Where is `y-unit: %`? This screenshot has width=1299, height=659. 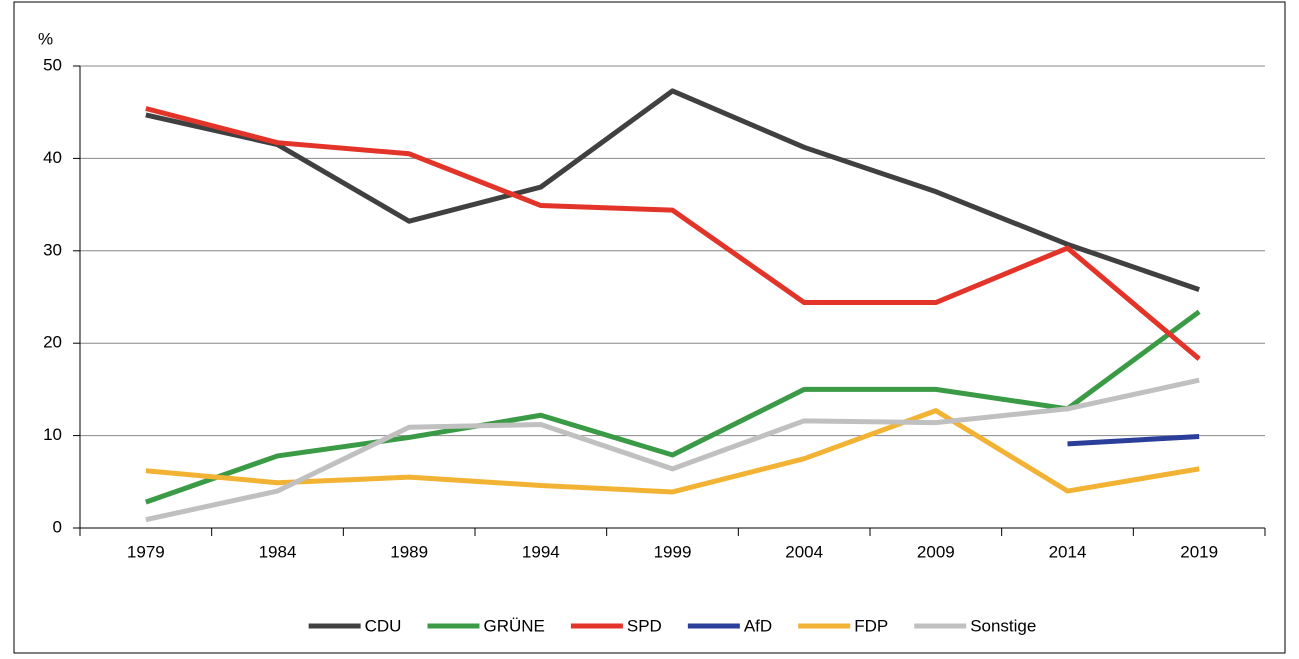 y-unit: % is located at coordinates (45, 38).